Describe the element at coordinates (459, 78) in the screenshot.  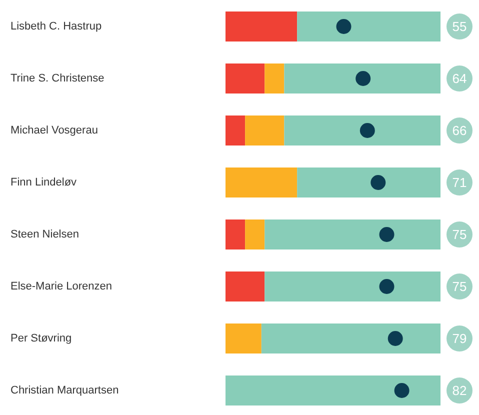
I see `data-label: 64` at that location.